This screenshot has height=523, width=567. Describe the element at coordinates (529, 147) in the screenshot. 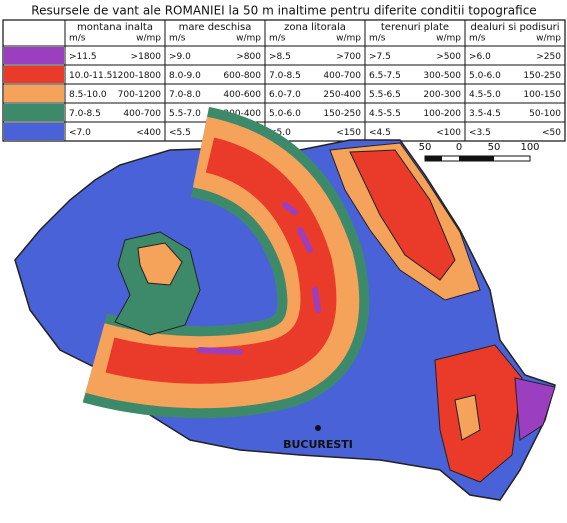

I see `scale-label: 100` at that location.